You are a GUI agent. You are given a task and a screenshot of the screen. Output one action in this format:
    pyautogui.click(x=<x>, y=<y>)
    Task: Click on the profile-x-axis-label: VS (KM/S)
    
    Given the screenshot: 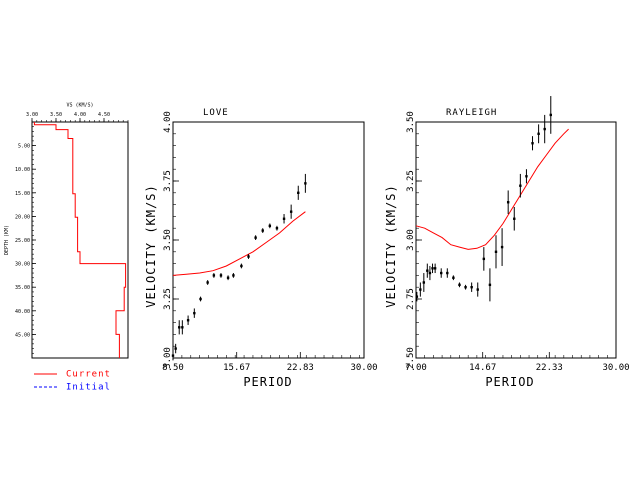 What is the action you would take?
    pyautogui.click(x=79, y=106)
    